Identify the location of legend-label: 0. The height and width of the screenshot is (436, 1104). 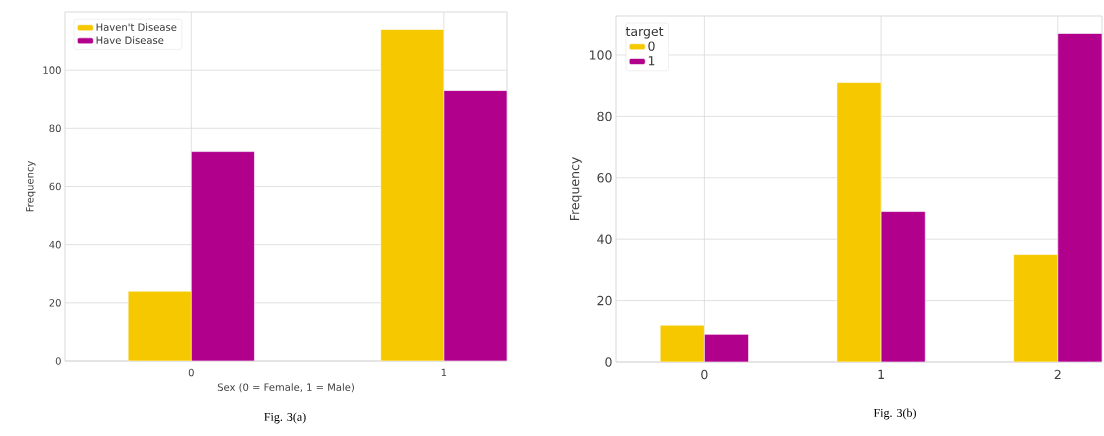
(651, 46).